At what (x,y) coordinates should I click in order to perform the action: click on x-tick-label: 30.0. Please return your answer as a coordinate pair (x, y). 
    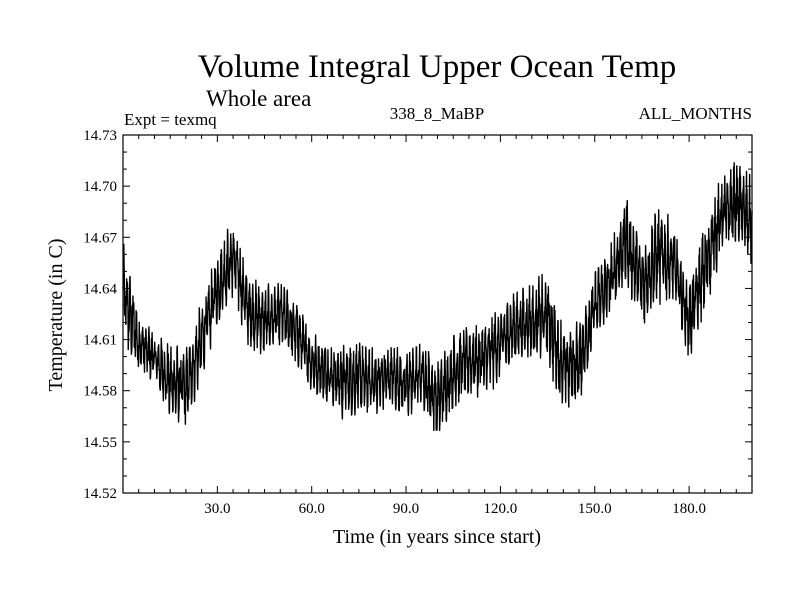
    Looking at the image, I should click on (217, 509).